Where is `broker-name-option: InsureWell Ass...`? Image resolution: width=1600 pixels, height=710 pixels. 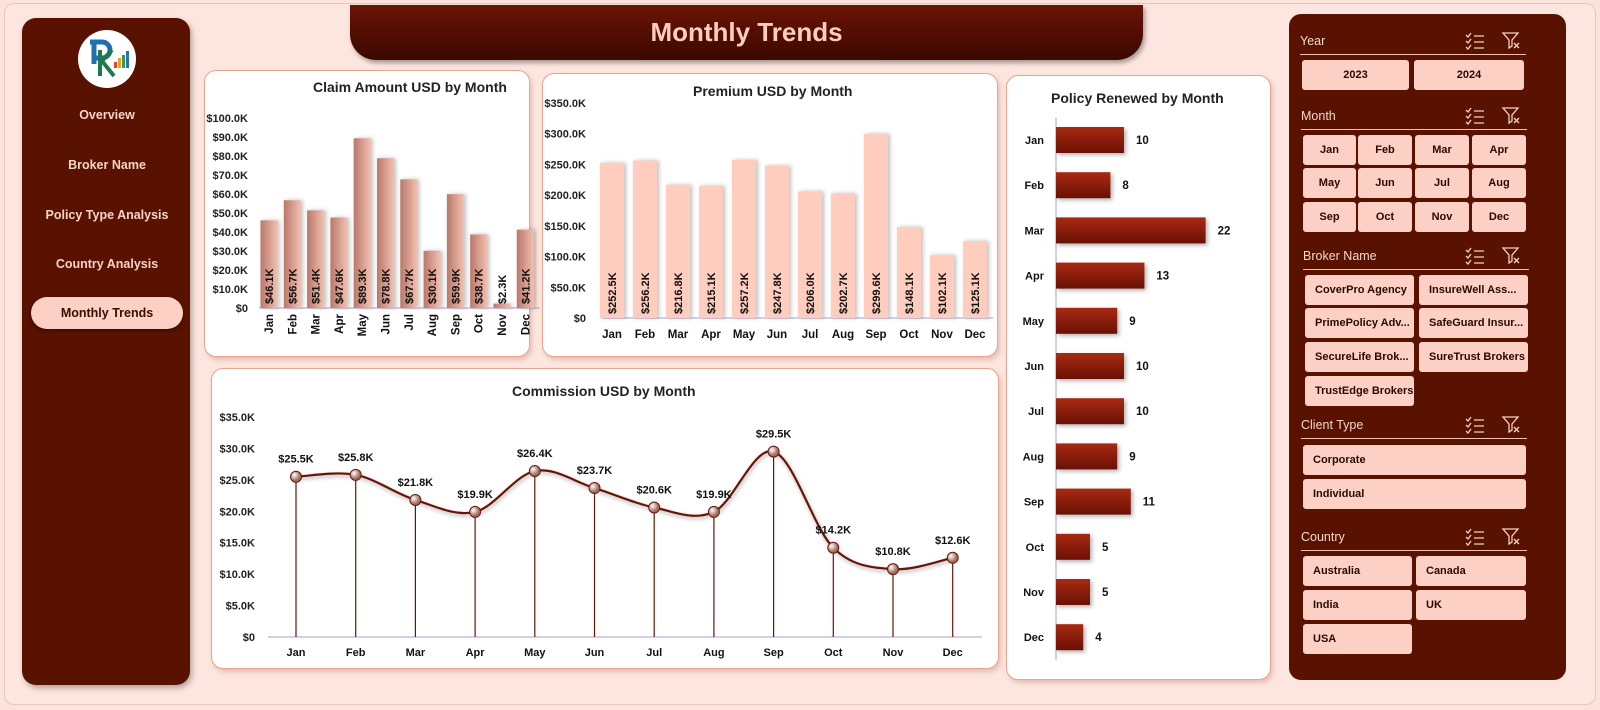 broker-name-option: InsureWell Ass... is located at coordinates (1473, 290).